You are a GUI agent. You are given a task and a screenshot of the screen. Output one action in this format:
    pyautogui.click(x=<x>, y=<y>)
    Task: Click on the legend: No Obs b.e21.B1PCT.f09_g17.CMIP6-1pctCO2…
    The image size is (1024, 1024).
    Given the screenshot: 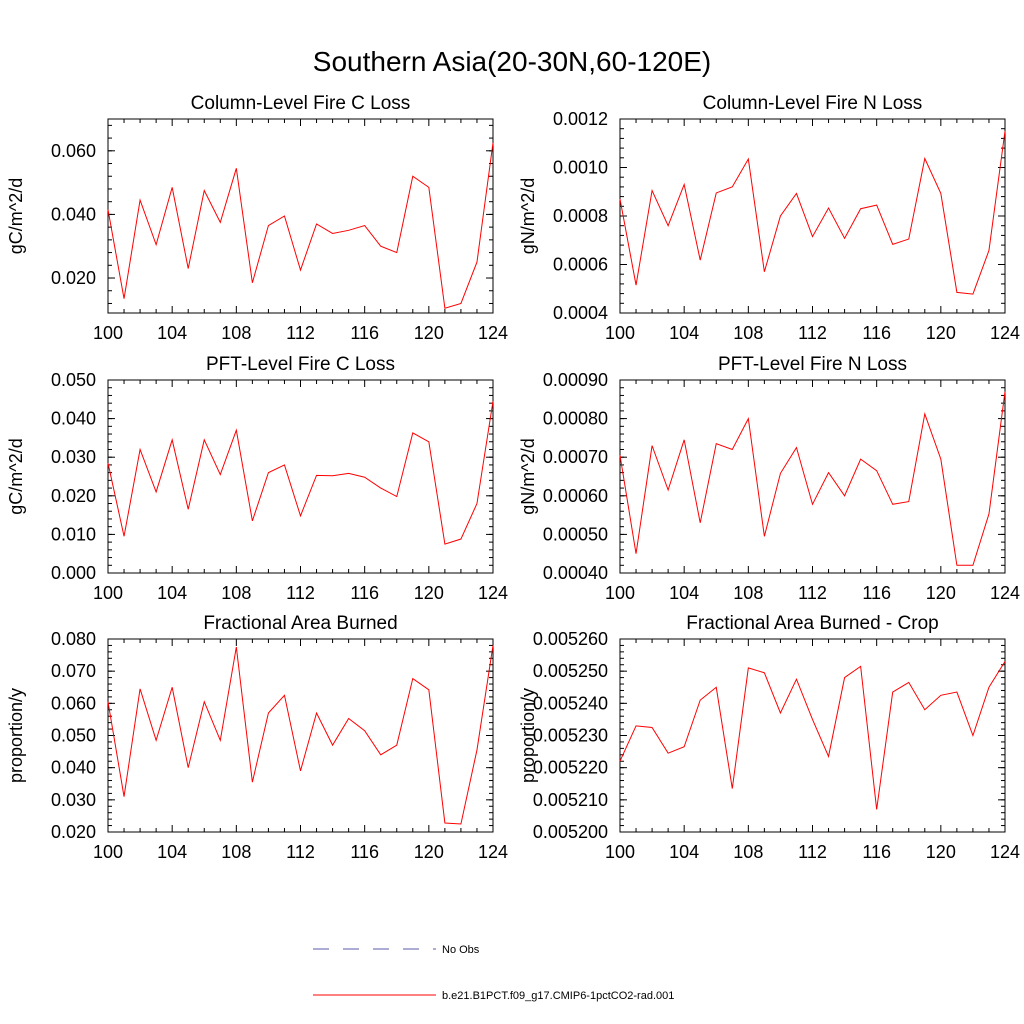 What is the action you would take?
    pyautogui.click(x=493, y=973)
    